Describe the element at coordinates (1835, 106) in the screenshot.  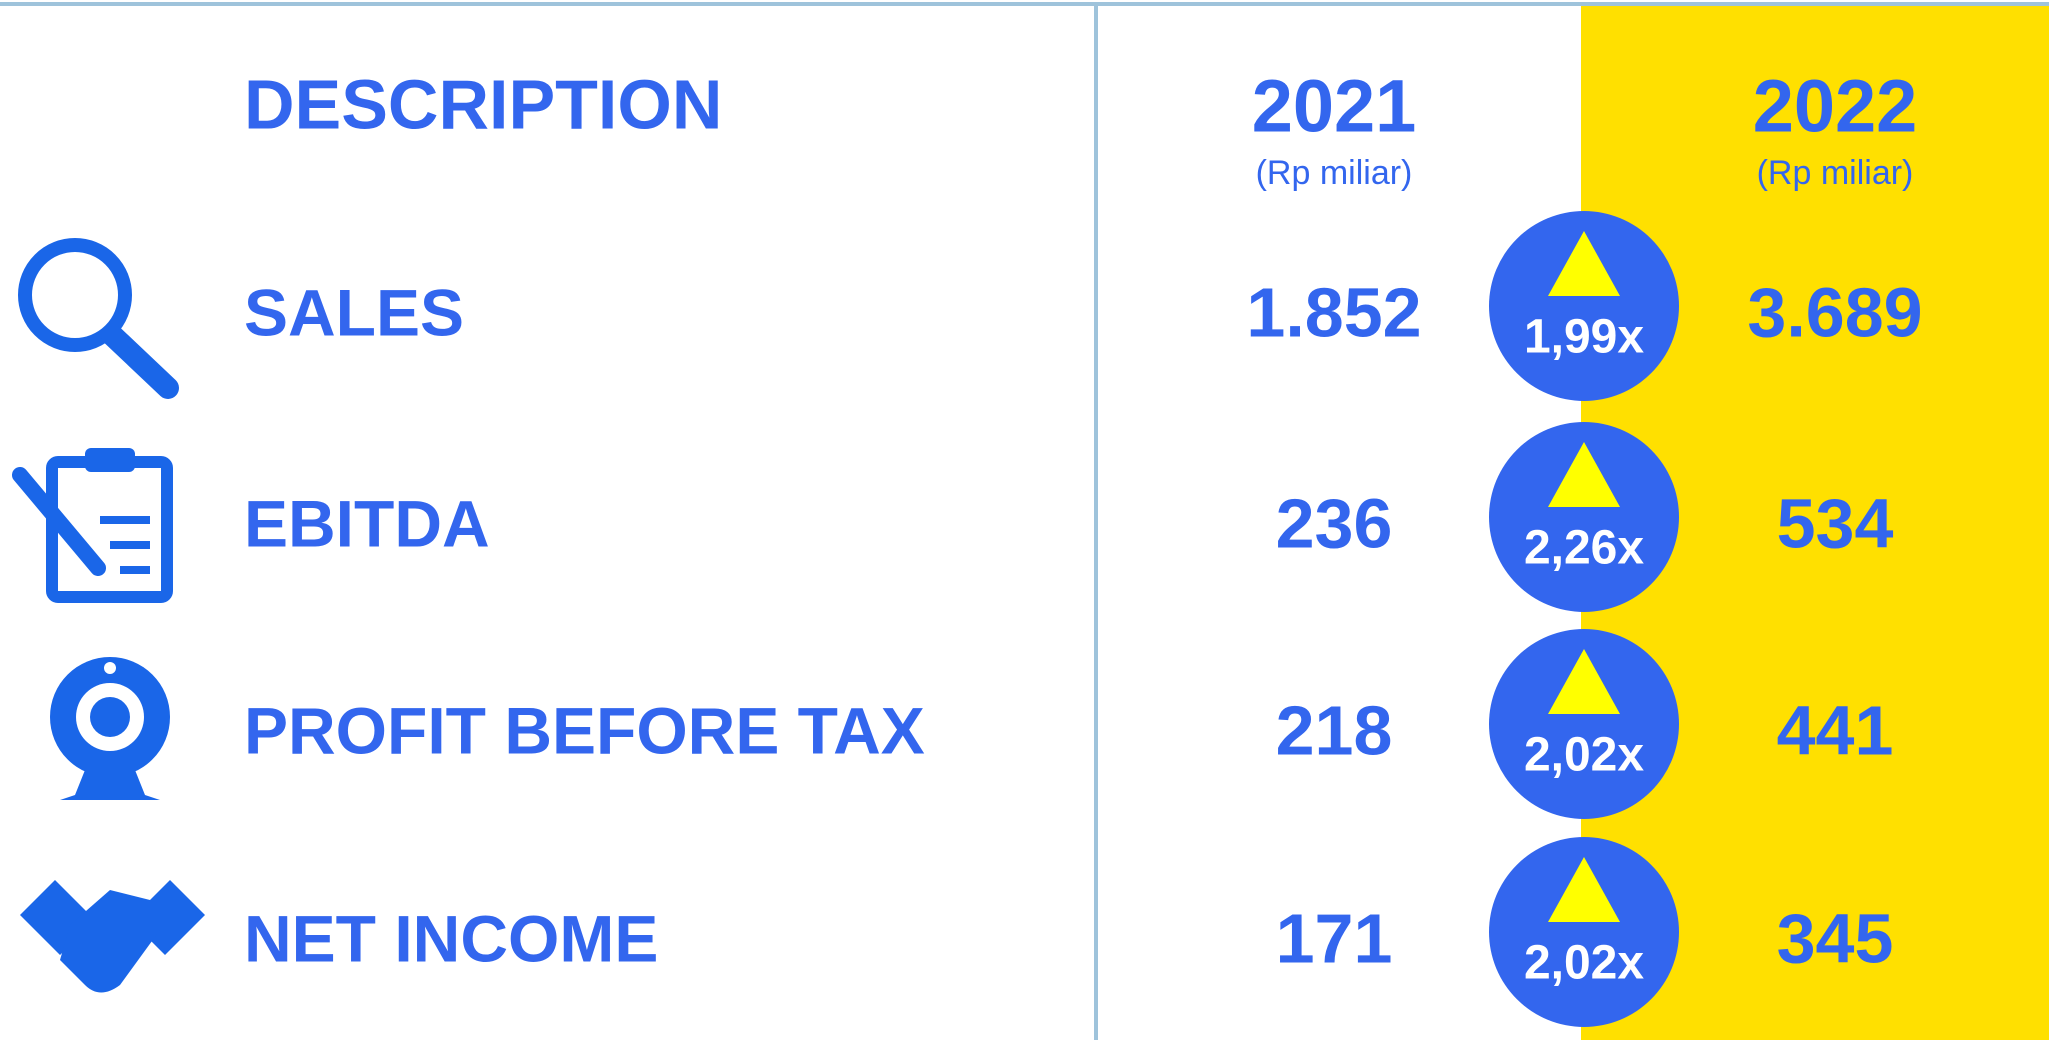
I see `year-header: 2022` at that location.